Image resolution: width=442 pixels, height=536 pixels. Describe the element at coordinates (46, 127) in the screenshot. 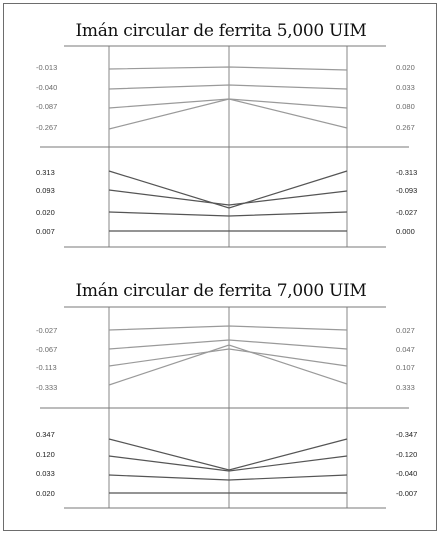

I see `panel-1-top-left-label: -0.267` at that location.